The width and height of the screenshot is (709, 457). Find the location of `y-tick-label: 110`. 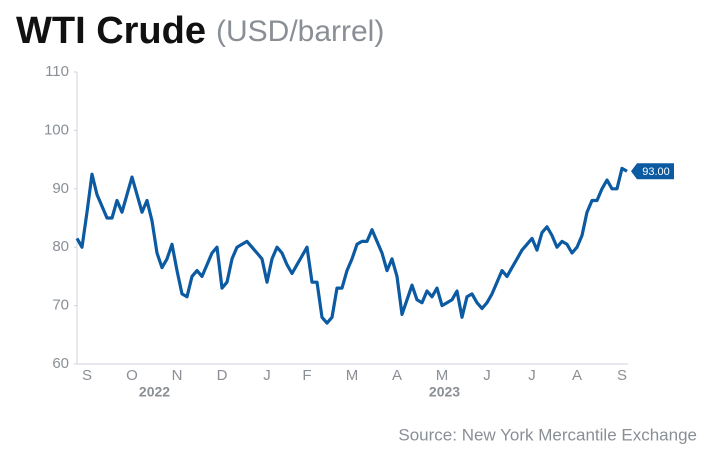

y-tick-label: 110 is located at coordinates (57, 71).